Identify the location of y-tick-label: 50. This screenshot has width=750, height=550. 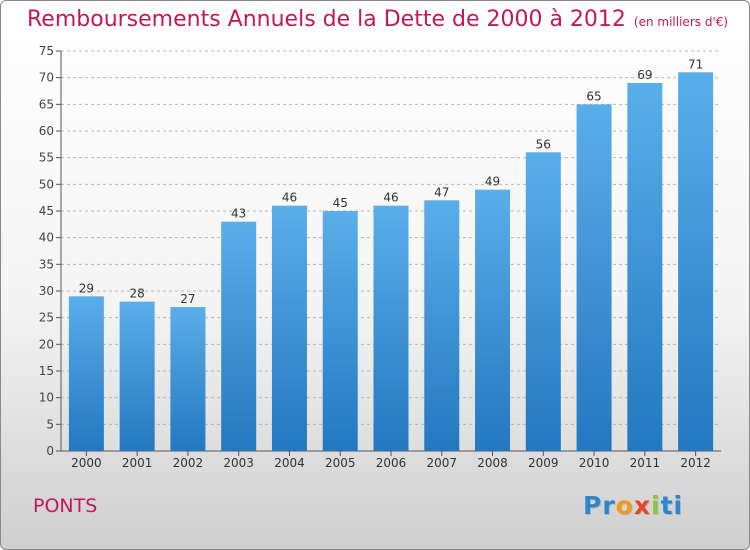
(46, 184).